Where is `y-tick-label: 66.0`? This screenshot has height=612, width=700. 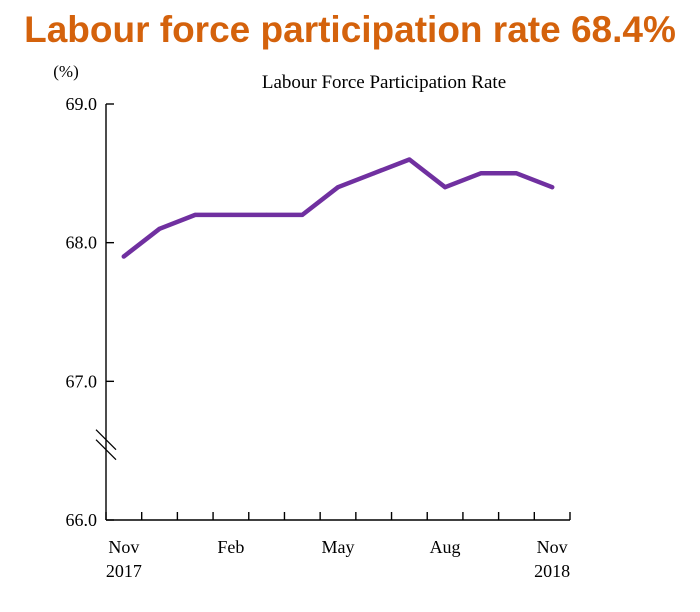
y-tick-label: 66.0 is located at coordinates (82, 520).